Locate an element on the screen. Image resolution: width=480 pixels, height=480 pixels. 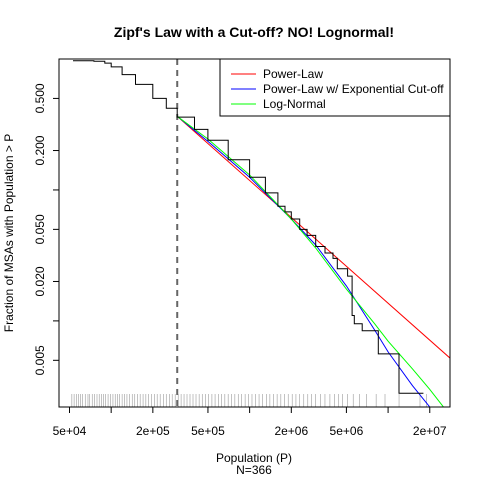
y-tick-label: 0.200 is located at coordinates (40, 150).